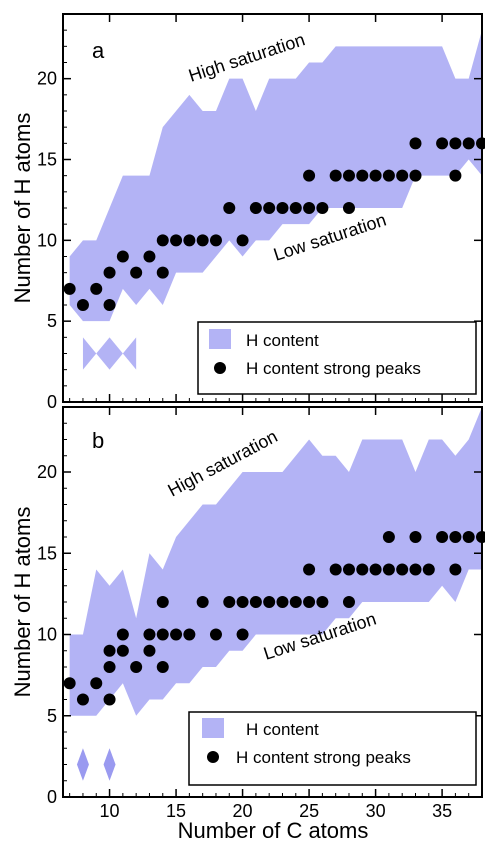 This screenshot has width=485, height=846. I want to click on legend-label-h-content-b: H content, so click(282, 729).